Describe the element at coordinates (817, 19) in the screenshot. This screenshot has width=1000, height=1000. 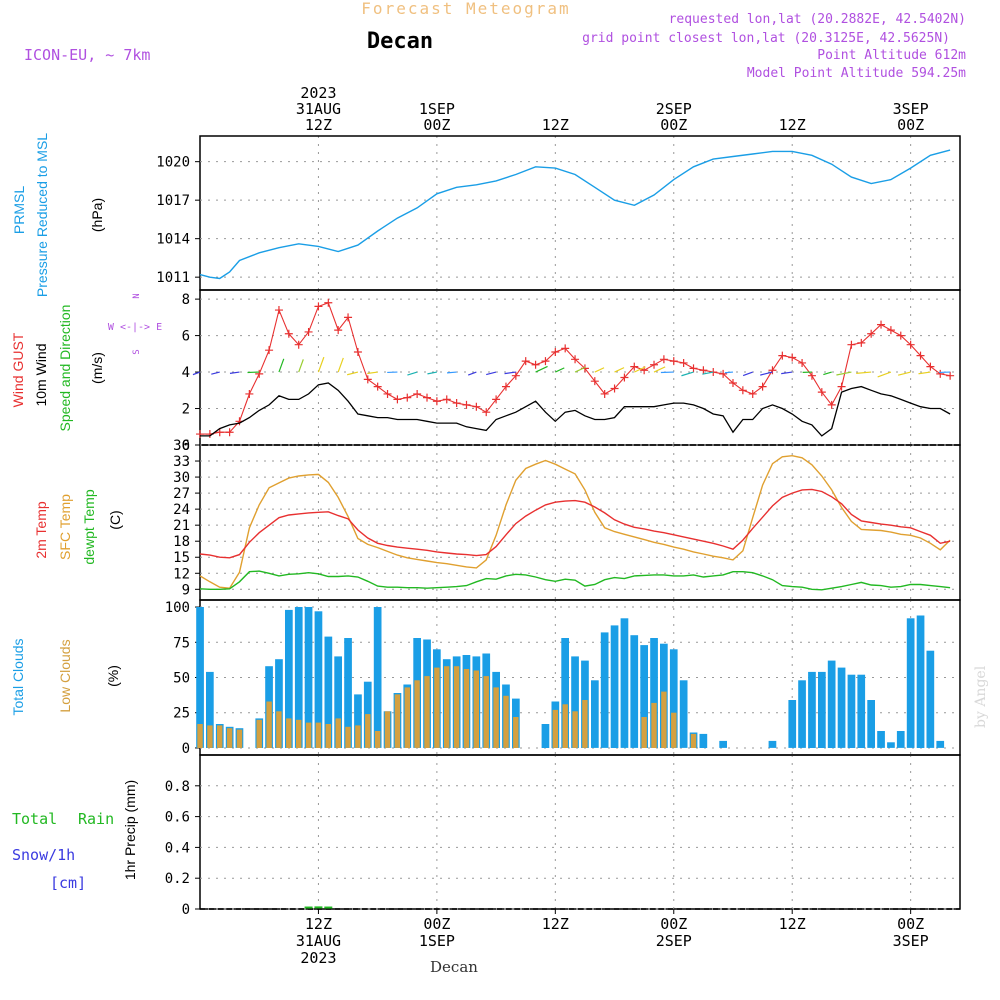
I see `requested-coords: requested lon,lat (20.2882E, 42.5402N)` at that location.